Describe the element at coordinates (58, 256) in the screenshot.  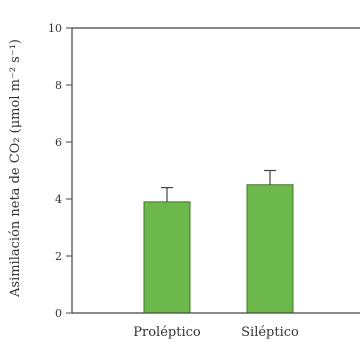
I see `y-tick-label: 2` at that location.